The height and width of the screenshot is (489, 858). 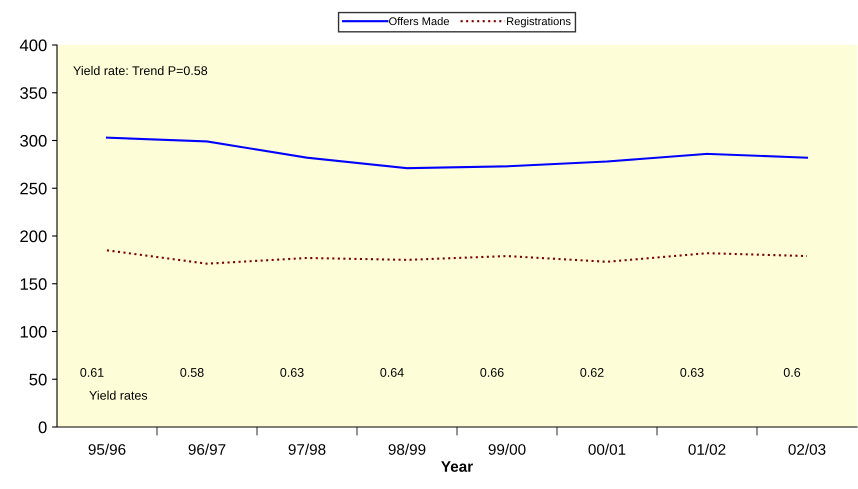 What do you see at coordinates (419, 21) in the screenshot?
I see `legend-label: Offers Made` at bounding box center [419, 21].